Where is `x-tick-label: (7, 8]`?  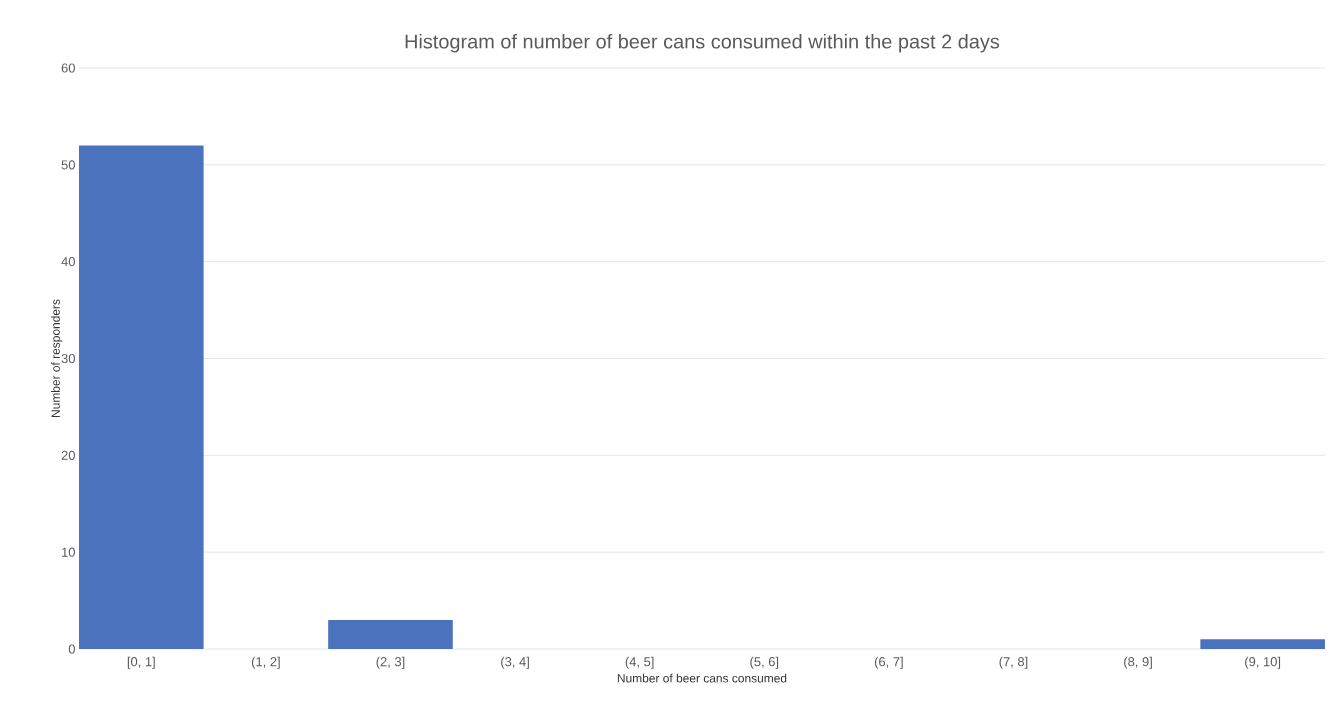 x-tick-label: (7, 8] is located at coordinates (1013, 662).